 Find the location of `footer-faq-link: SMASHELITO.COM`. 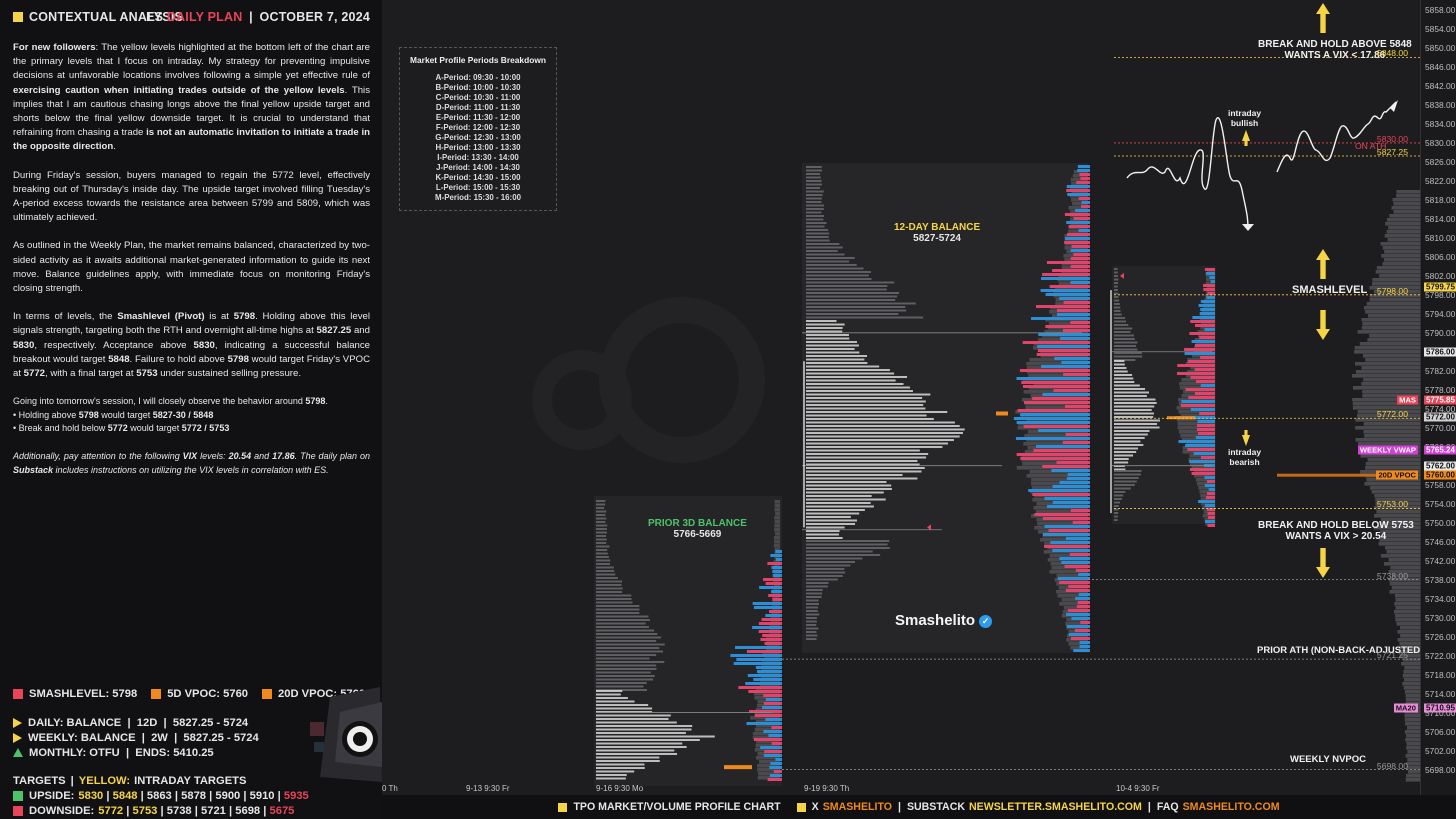

footer-faq-link: SMASHELITO.COM is located at coordinates (1231, 807).